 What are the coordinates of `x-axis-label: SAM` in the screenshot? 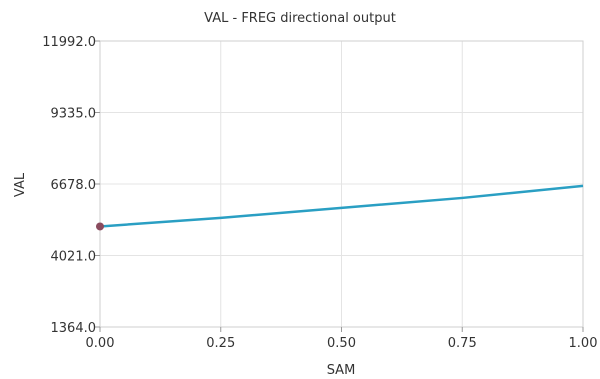 It's located at (341, 370).